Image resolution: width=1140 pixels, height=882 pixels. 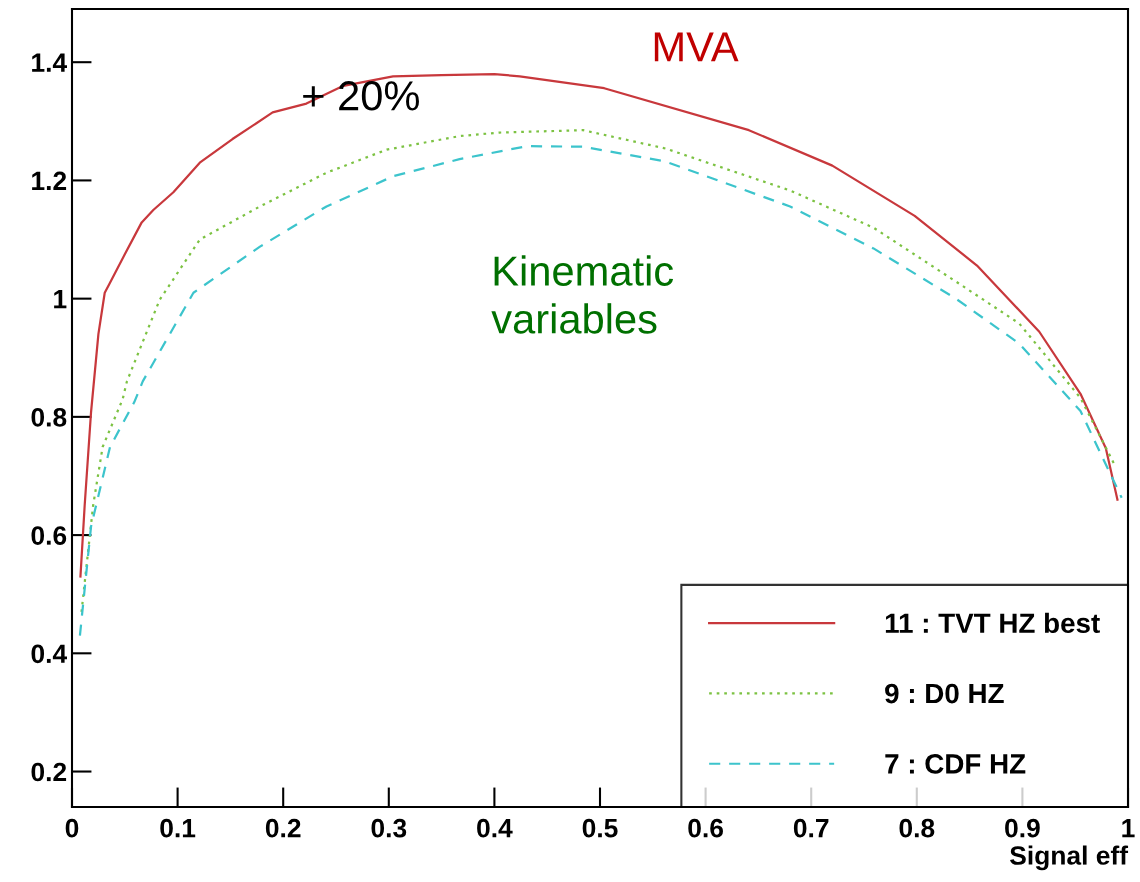 What do you see at coordinates (582, 294) in the screenshot?
I see `annotation: Kinematic variables` at bounding box center [582, 294].